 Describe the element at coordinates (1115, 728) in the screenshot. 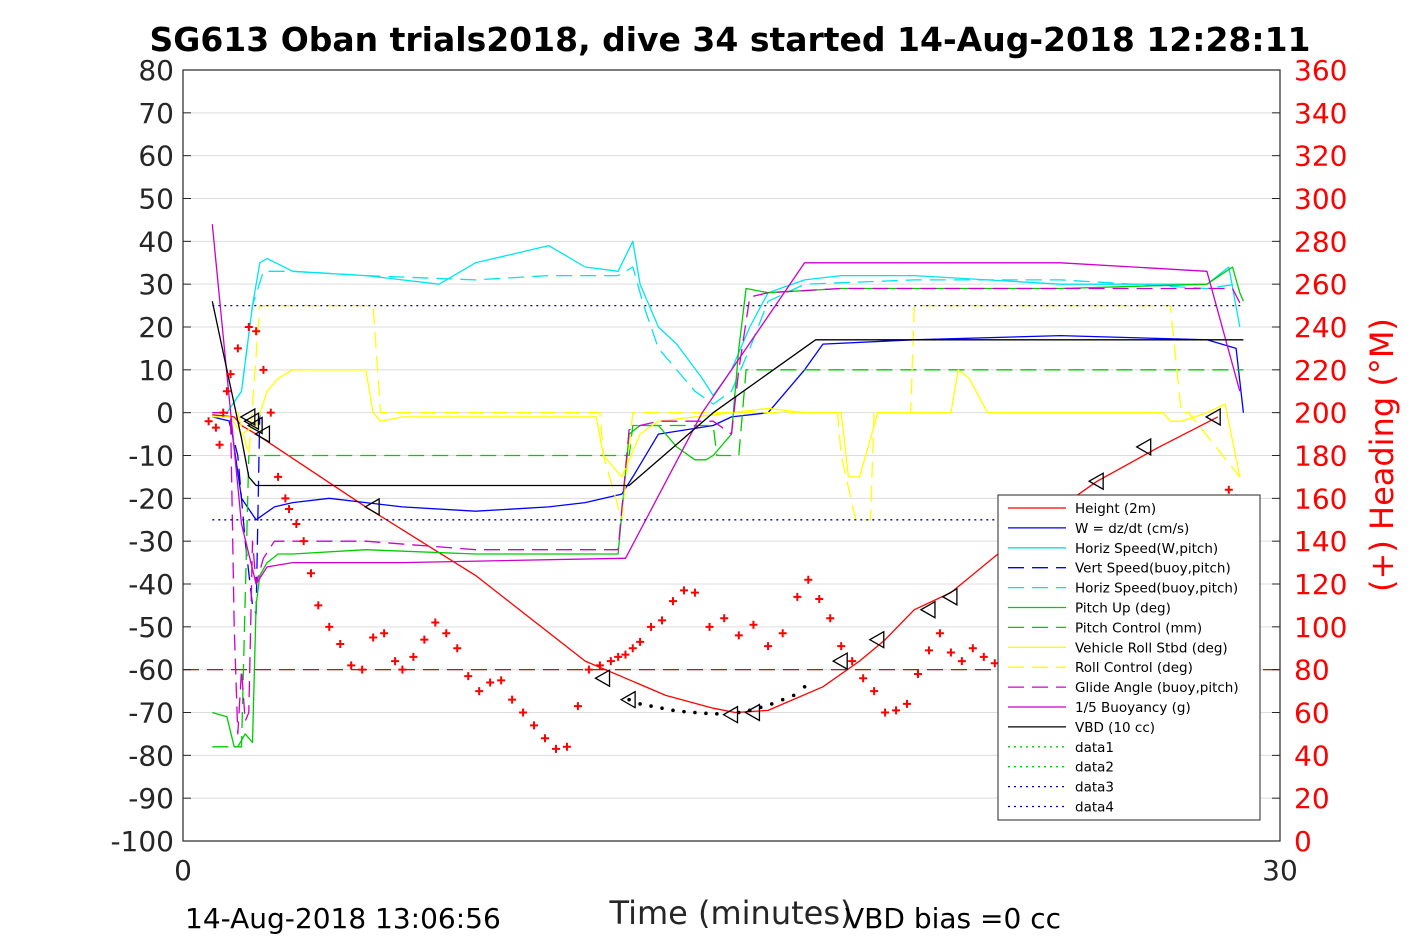

I see `legend-label: VBD (10 cc)` at that location.